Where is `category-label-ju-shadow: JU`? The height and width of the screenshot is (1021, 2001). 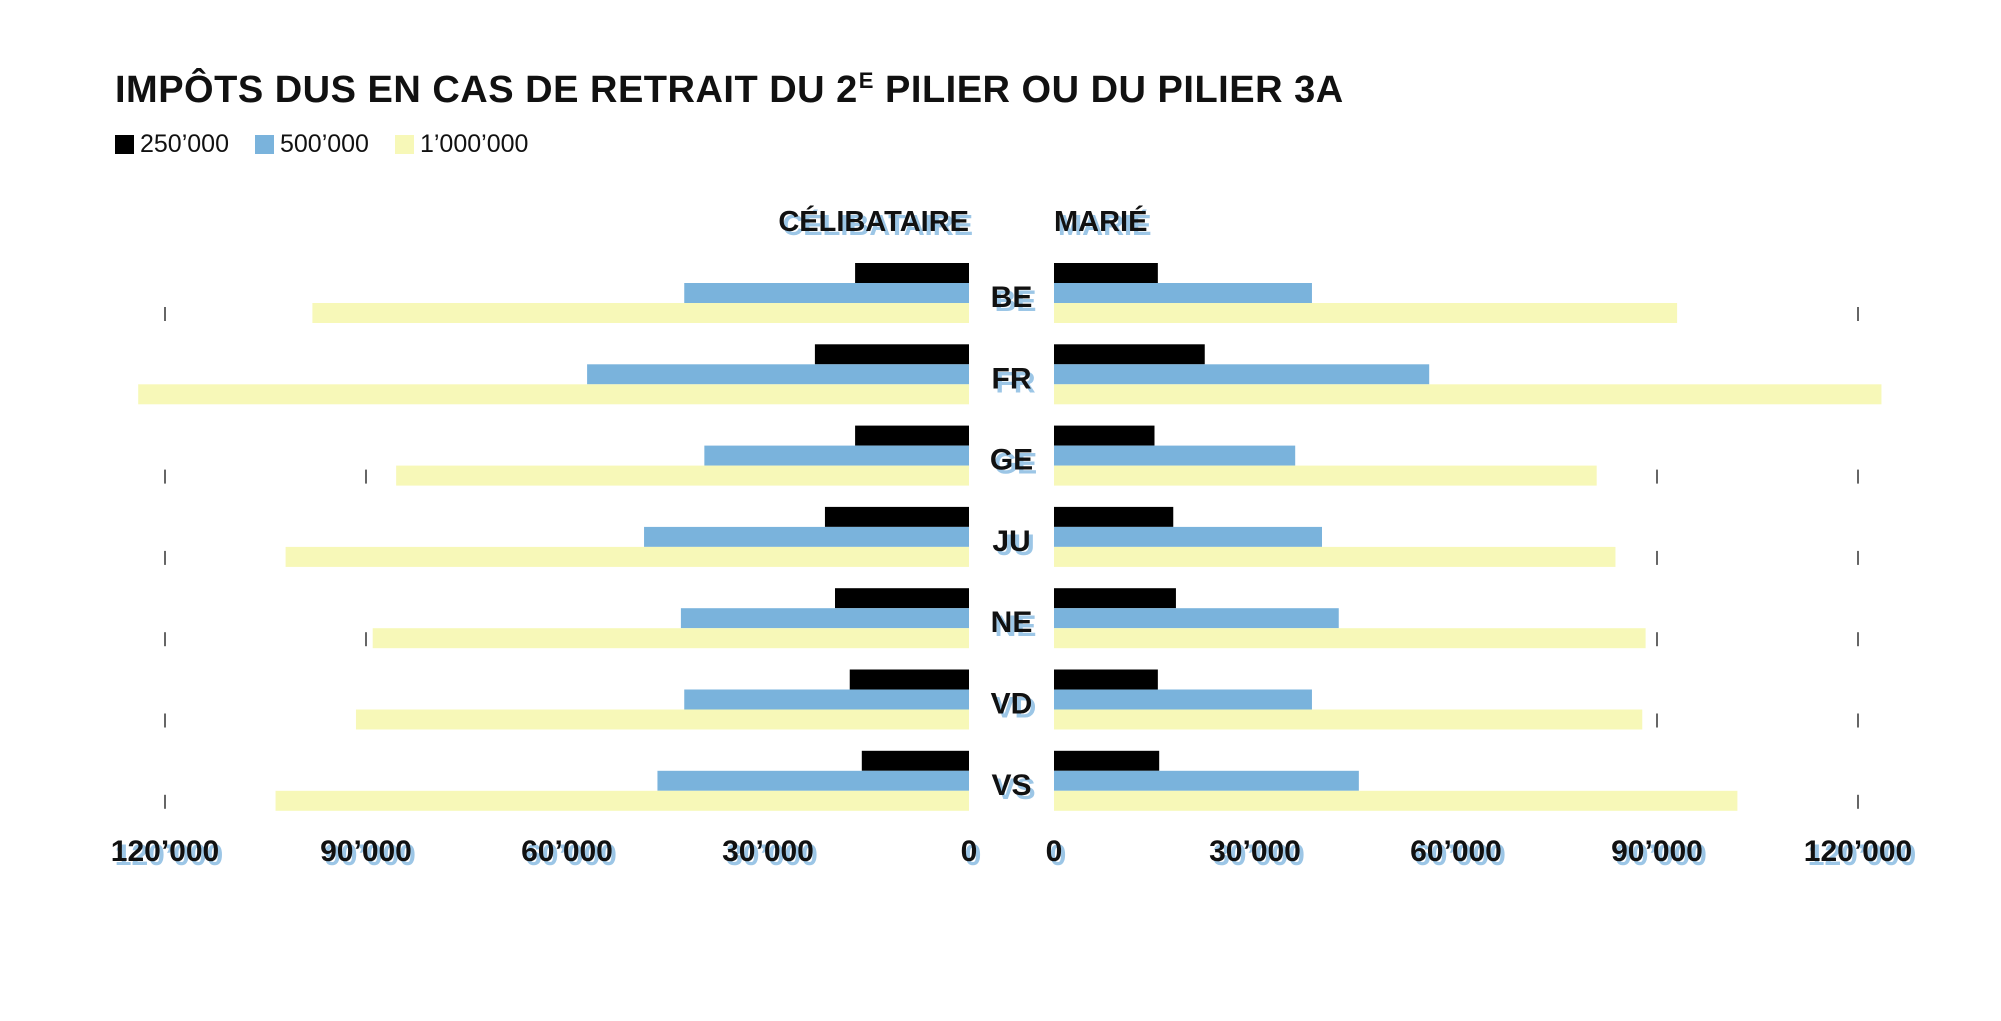 category-label-ju-shadow: JU is located at coordinates (1015, 545).